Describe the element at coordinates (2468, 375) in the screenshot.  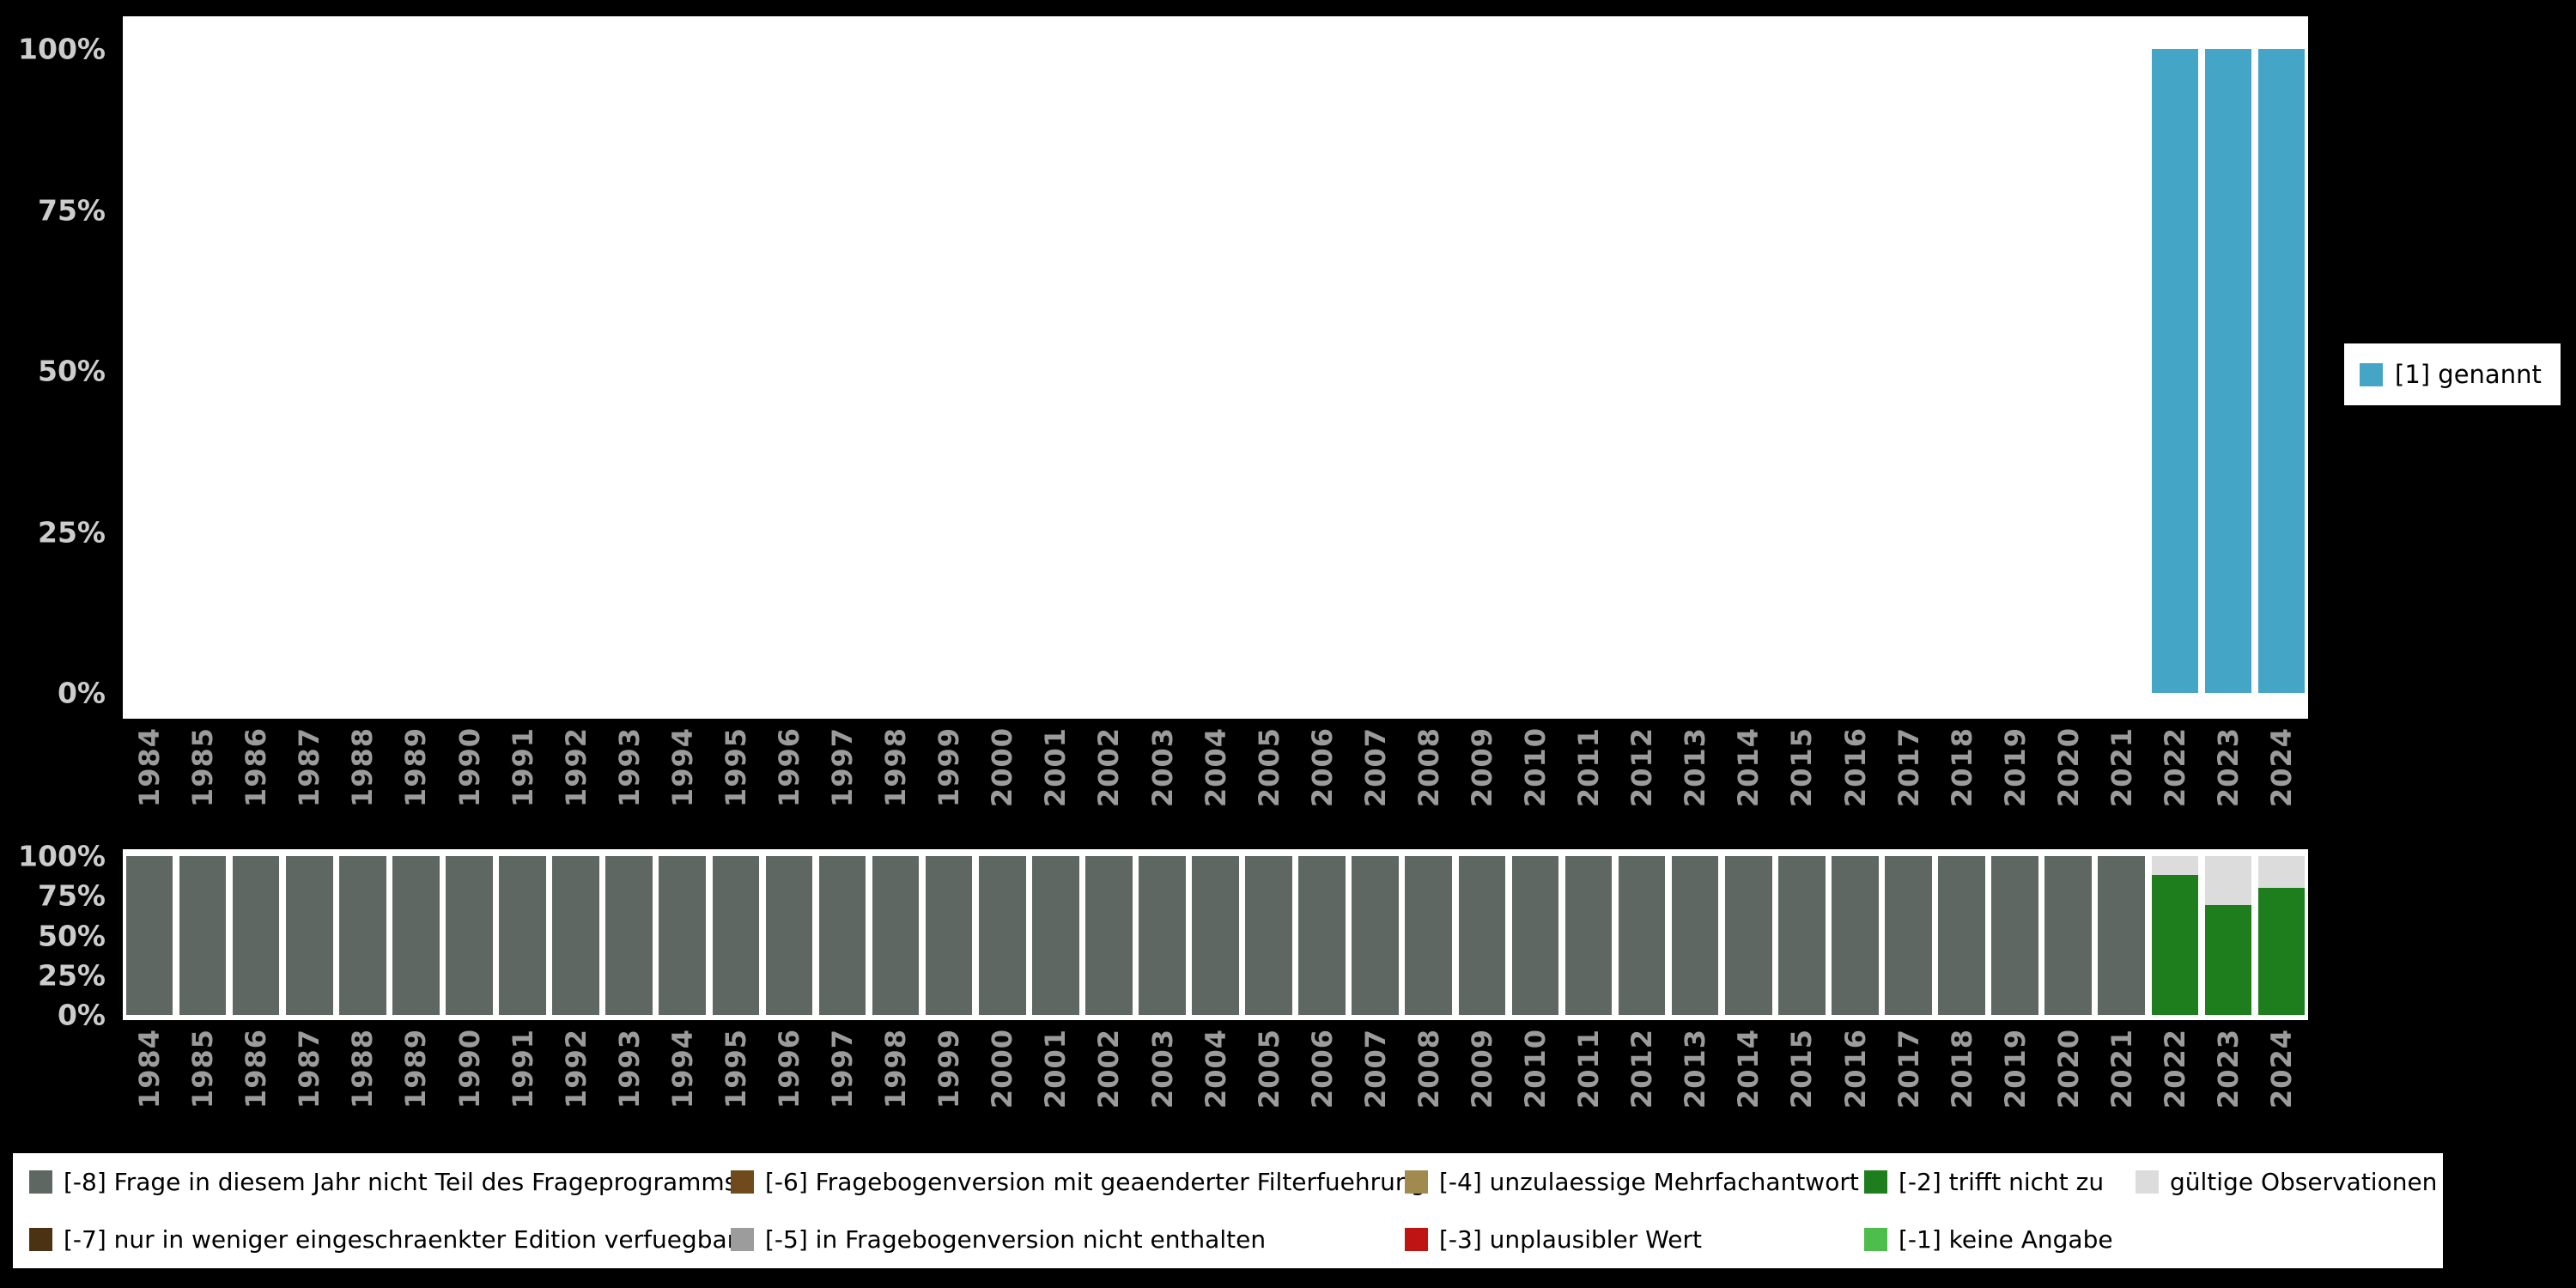
I see `genannt-legend-label: [1] genannt` at that location.